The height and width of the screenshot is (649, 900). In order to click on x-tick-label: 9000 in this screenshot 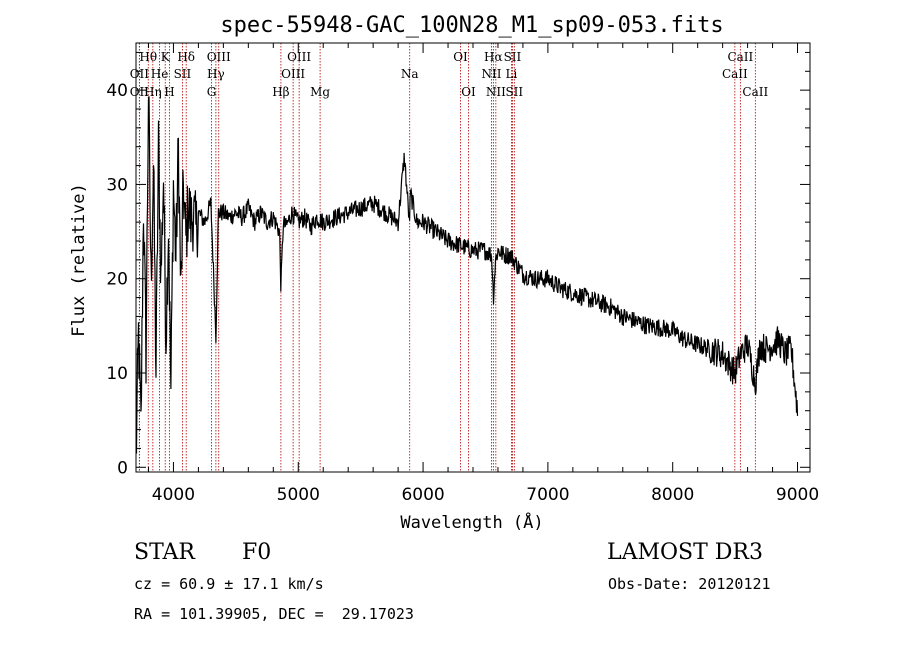, I will do `click(797, 495)`.